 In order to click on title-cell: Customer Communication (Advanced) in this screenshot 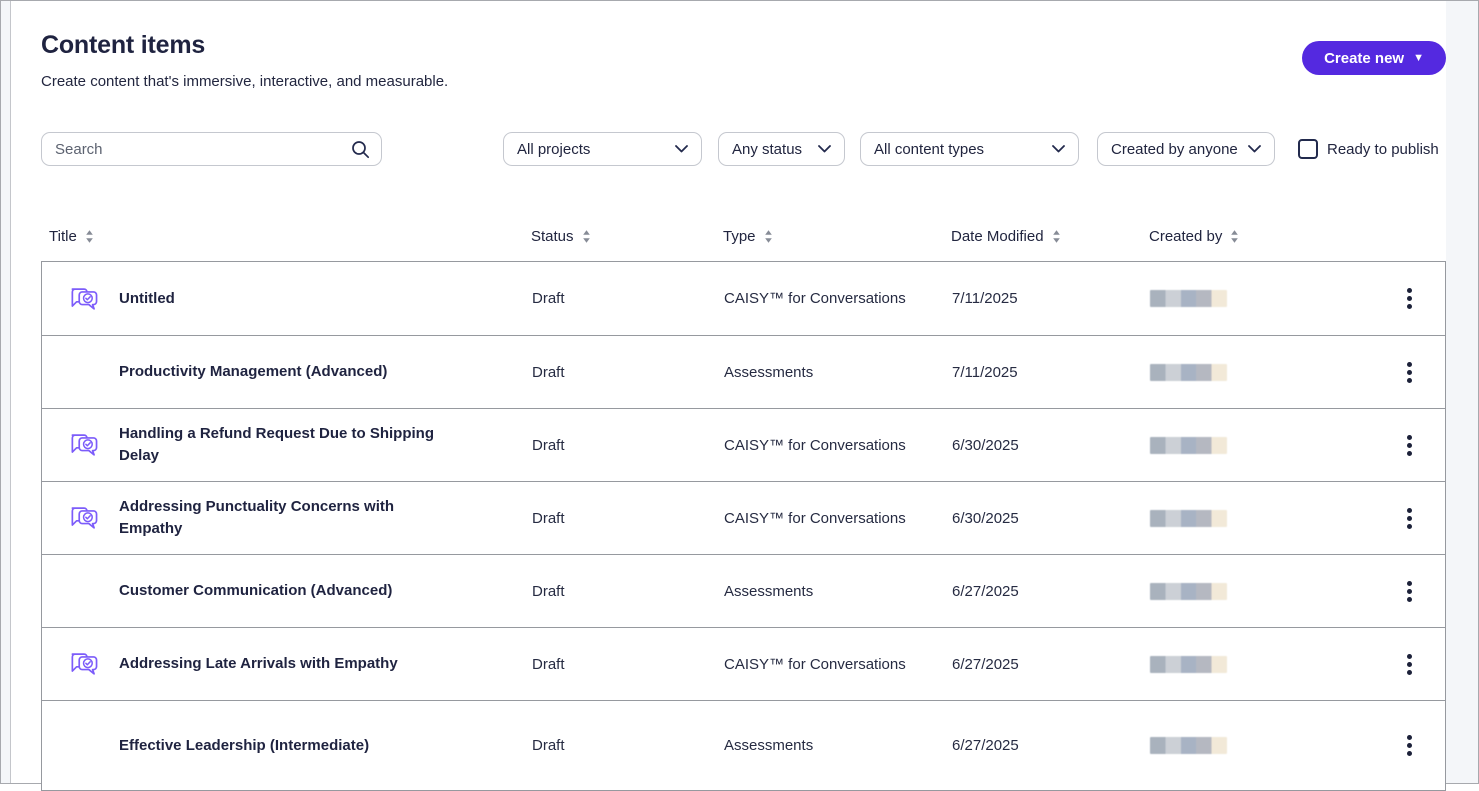, I will do `click(287, 591)`.